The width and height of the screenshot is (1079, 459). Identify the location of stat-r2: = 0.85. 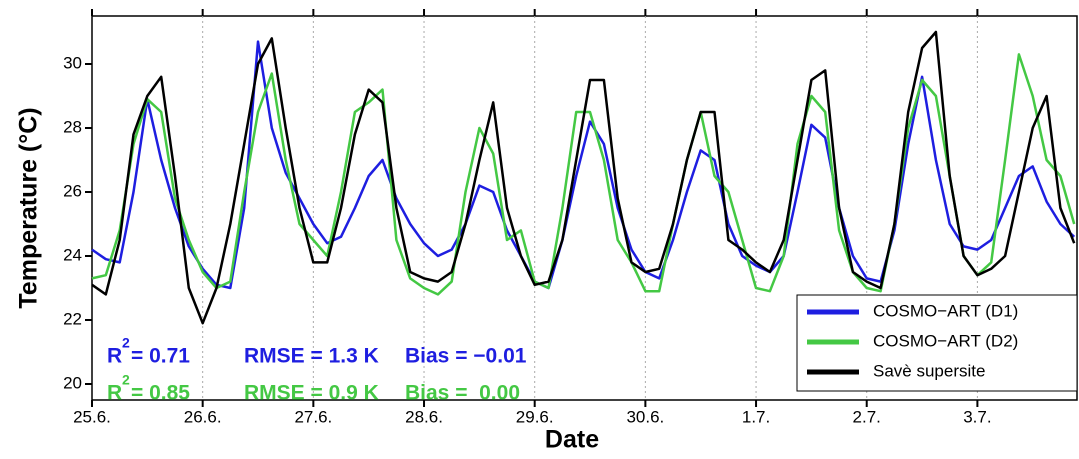
(160, 393).